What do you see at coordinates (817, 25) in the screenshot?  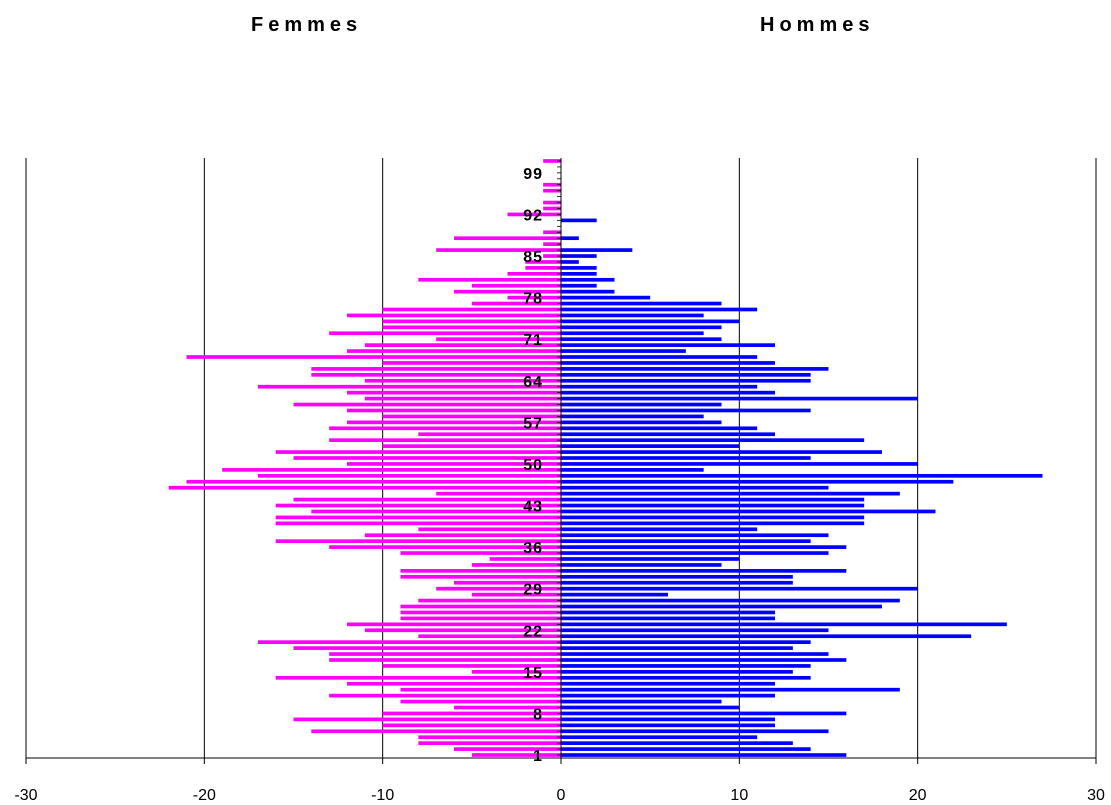 I see `title-hommes: Hommes` at bounding box center [817, 25].